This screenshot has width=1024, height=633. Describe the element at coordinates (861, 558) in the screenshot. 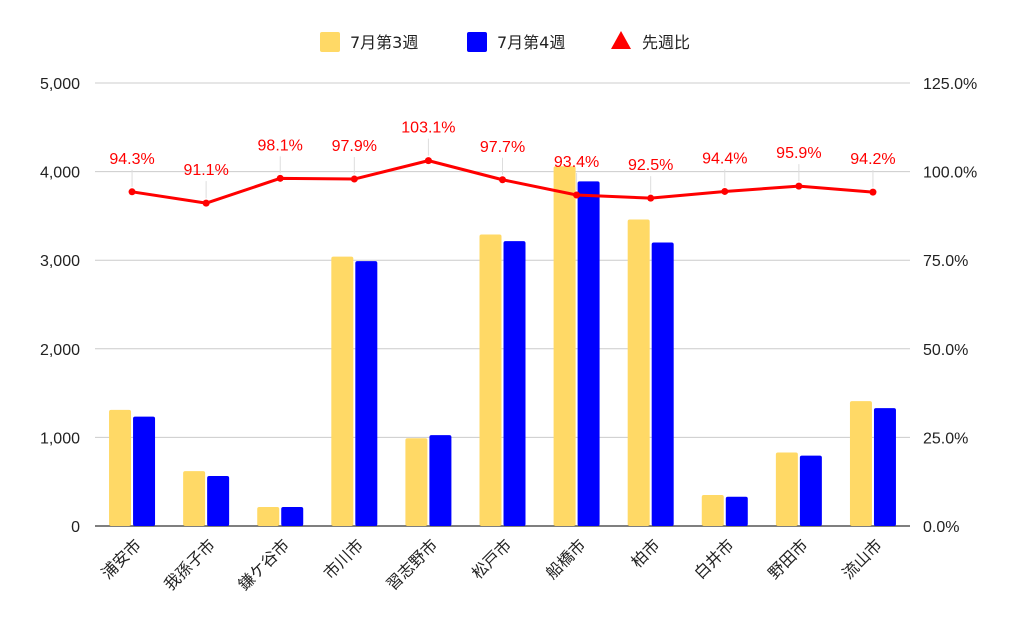

I see `category-label: 流山市` at that location.